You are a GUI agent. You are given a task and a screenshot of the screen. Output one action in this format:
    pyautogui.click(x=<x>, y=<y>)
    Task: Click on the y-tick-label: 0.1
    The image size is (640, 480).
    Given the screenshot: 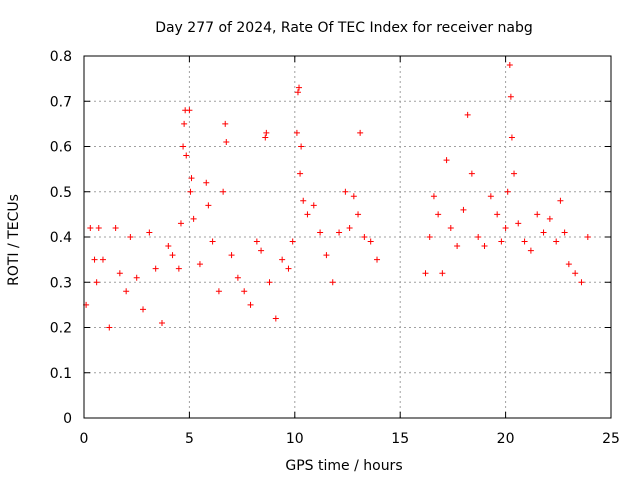 What is the action you would take?
    pyautogui.click(x=61, y=374)
    